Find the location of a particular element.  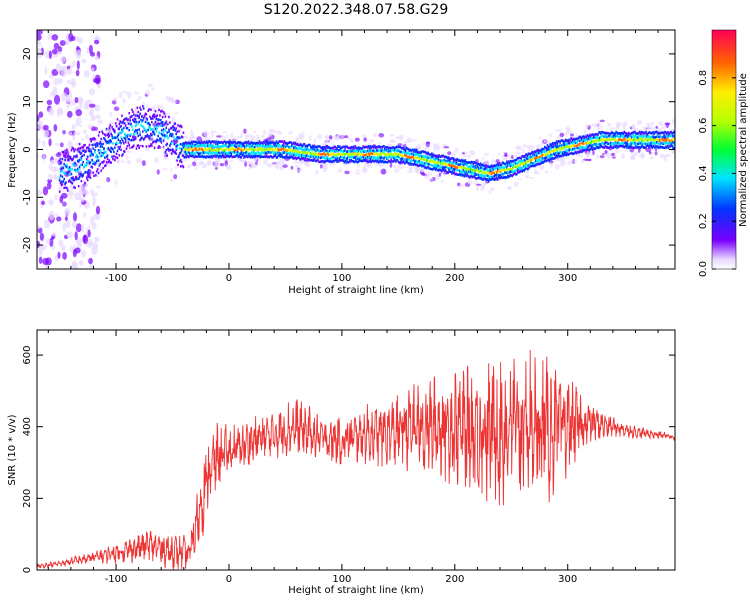

colorbar-tick-label: 0.6 is located at coordinates (703, 126).